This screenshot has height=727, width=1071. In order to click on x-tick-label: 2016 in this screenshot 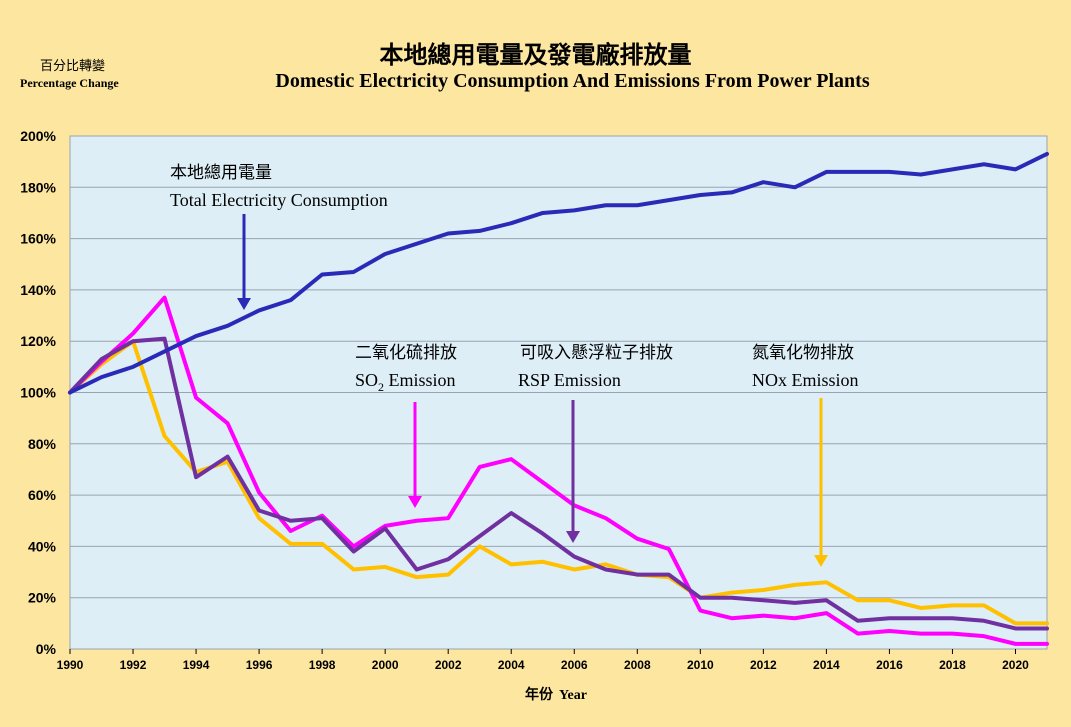, I will do `click(889, 665)`.